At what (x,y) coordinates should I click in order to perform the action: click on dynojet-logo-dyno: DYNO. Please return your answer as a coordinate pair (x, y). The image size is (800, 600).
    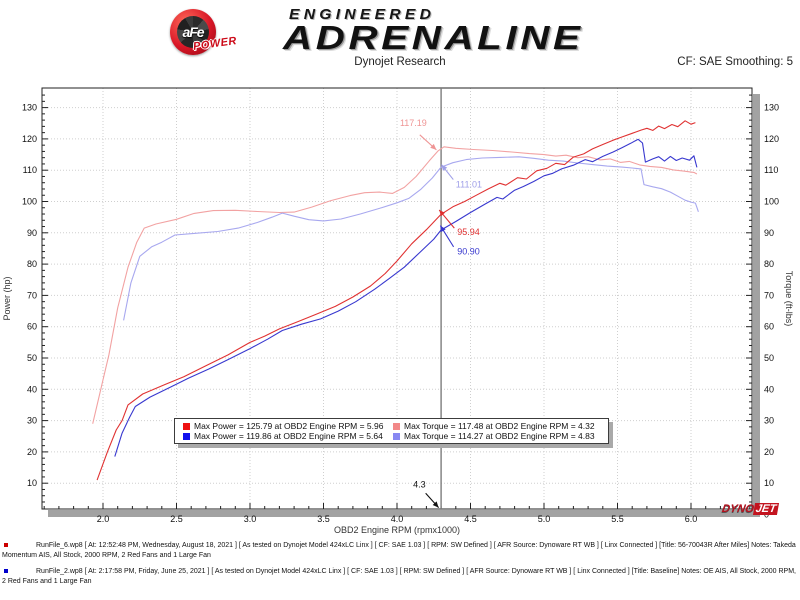
    Looking at the image, I should click on (737, 509).